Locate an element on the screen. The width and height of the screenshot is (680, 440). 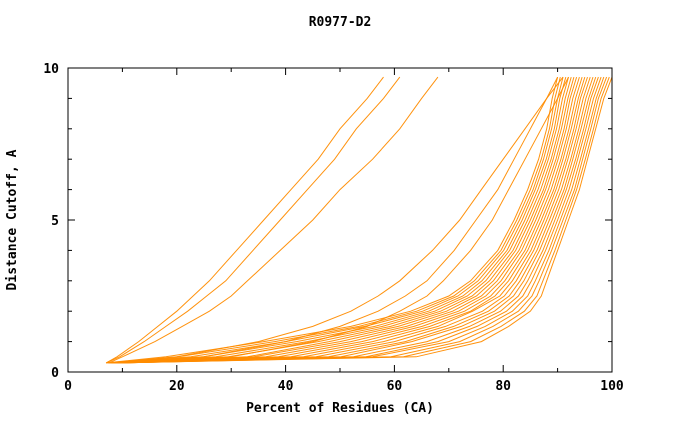
x-tick-label: 100 is located at coordinates (612, 386).